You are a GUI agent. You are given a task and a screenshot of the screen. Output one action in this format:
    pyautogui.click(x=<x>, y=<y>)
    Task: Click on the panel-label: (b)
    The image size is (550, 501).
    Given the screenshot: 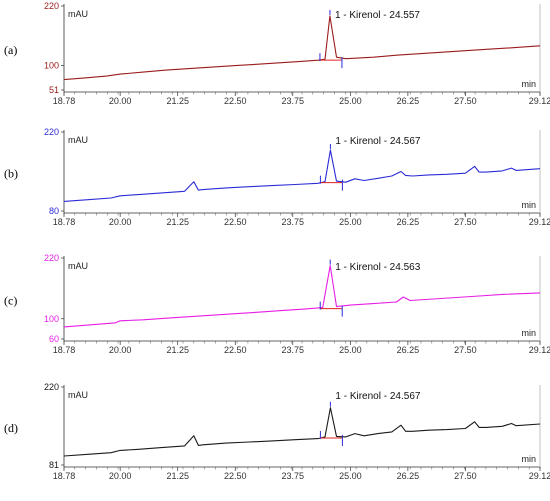 What is the action you would take?
    pyautogui.click(x=11, y=174)
    